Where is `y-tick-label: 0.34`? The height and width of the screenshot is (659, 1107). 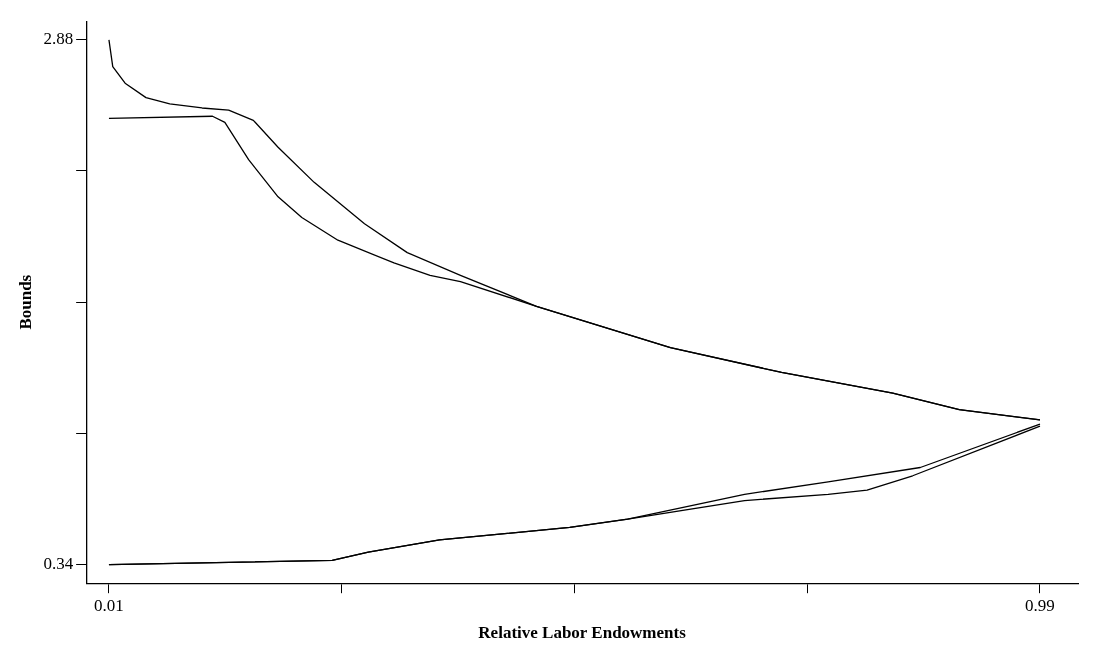 y-tick-label: 0.34 is located at coordinates (58, 564).